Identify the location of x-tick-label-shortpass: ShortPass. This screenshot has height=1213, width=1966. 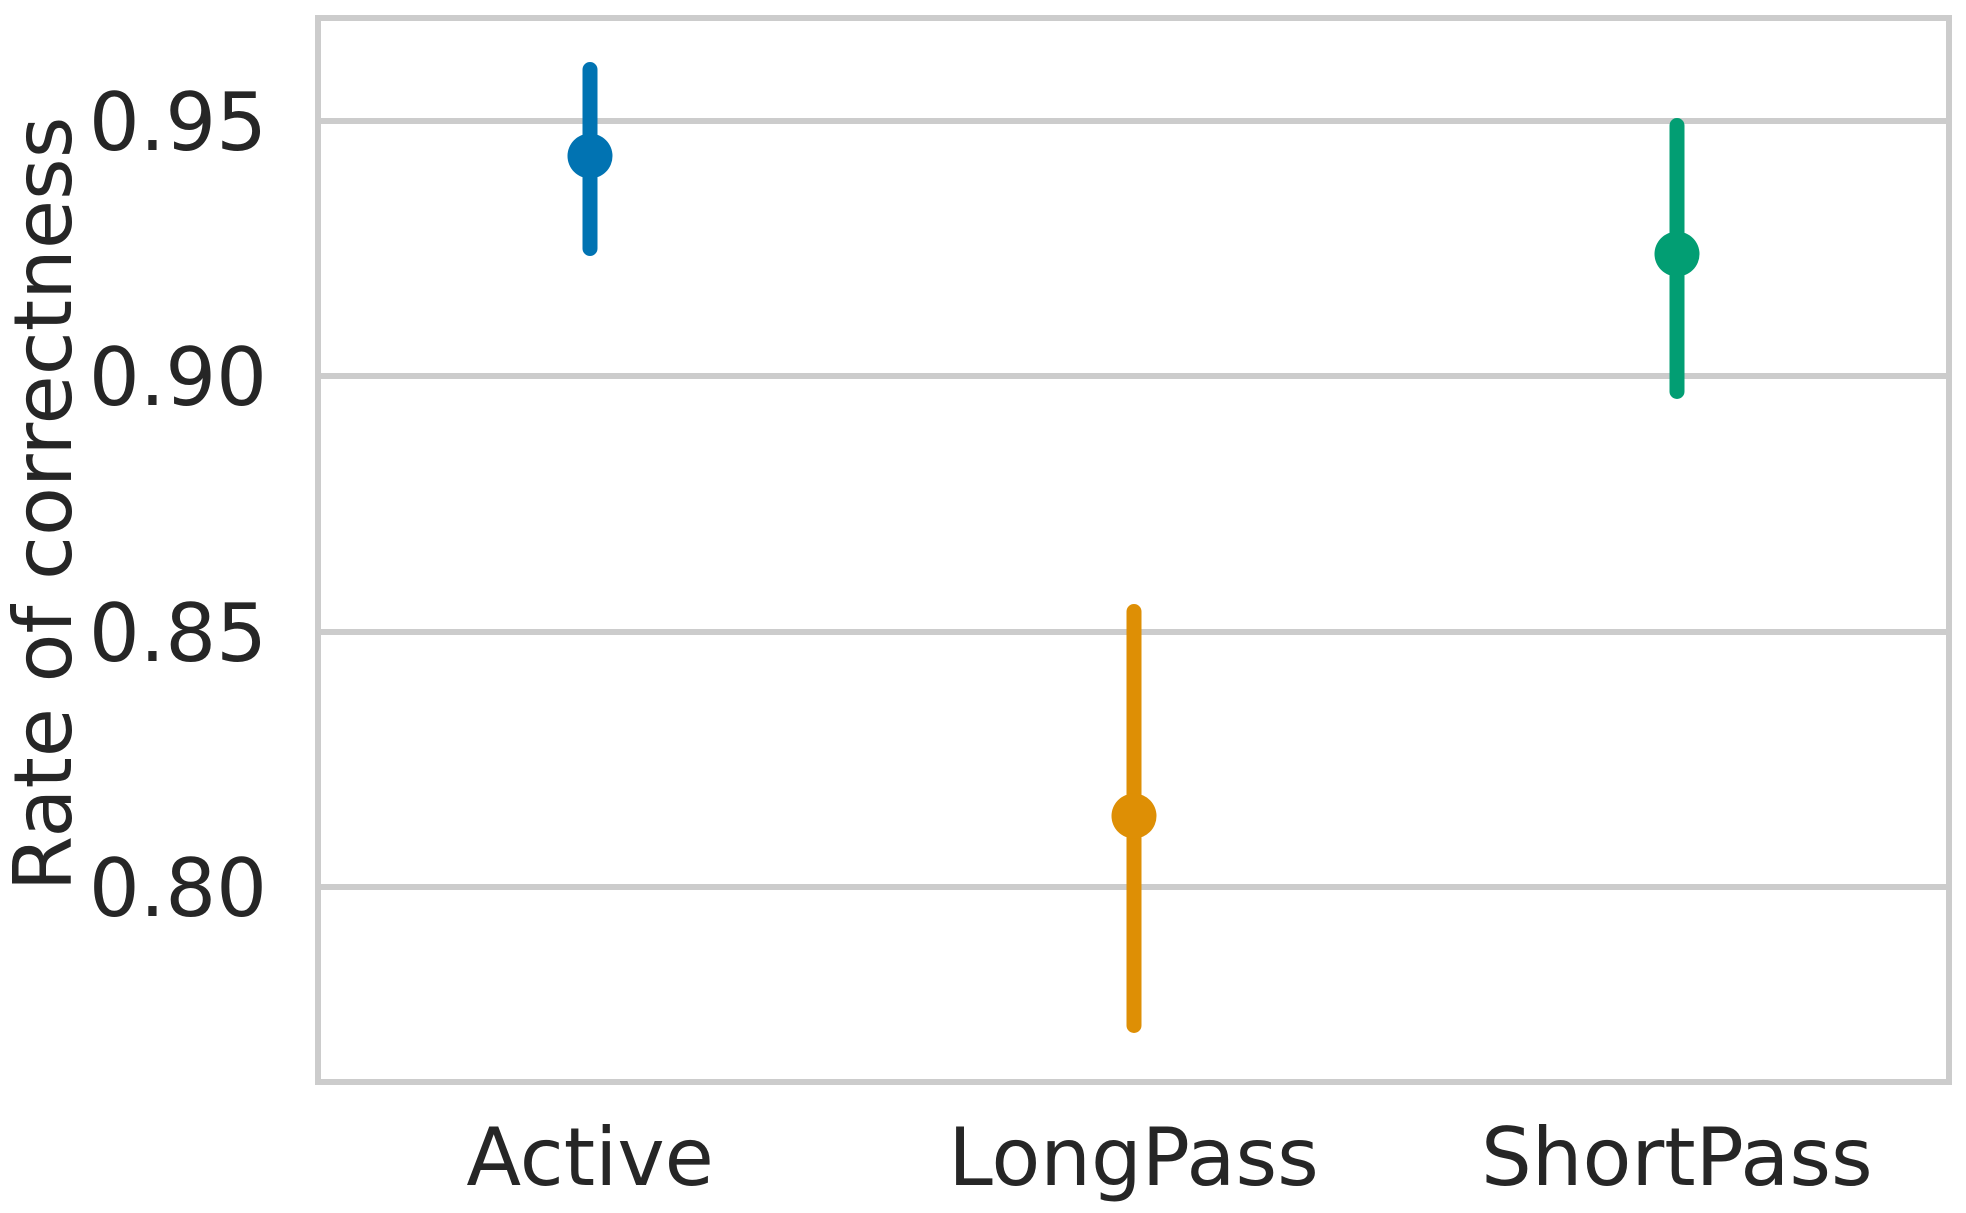
(1676, 1157).